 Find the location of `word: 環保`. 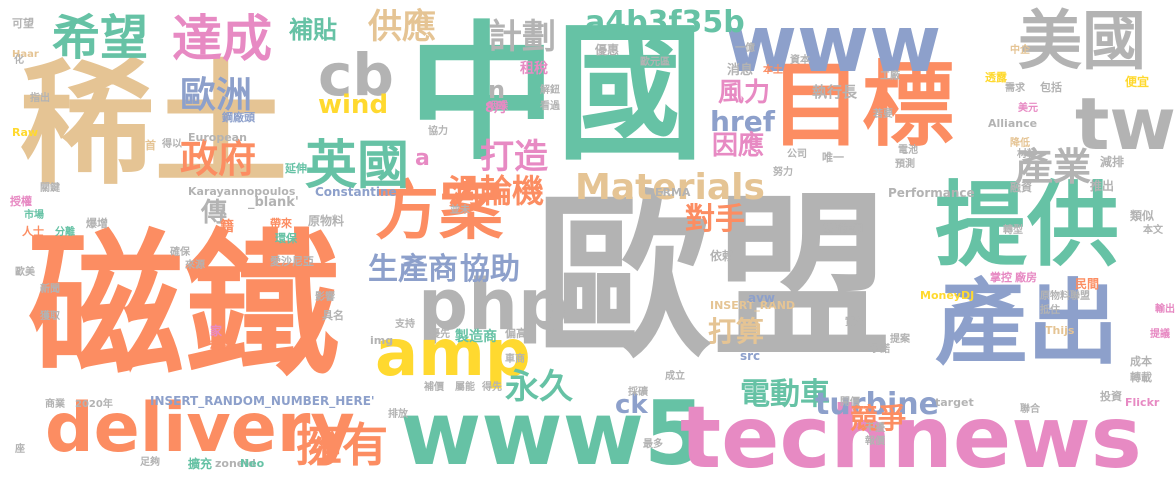

word: 環保 is located at coordinates (286, 238).